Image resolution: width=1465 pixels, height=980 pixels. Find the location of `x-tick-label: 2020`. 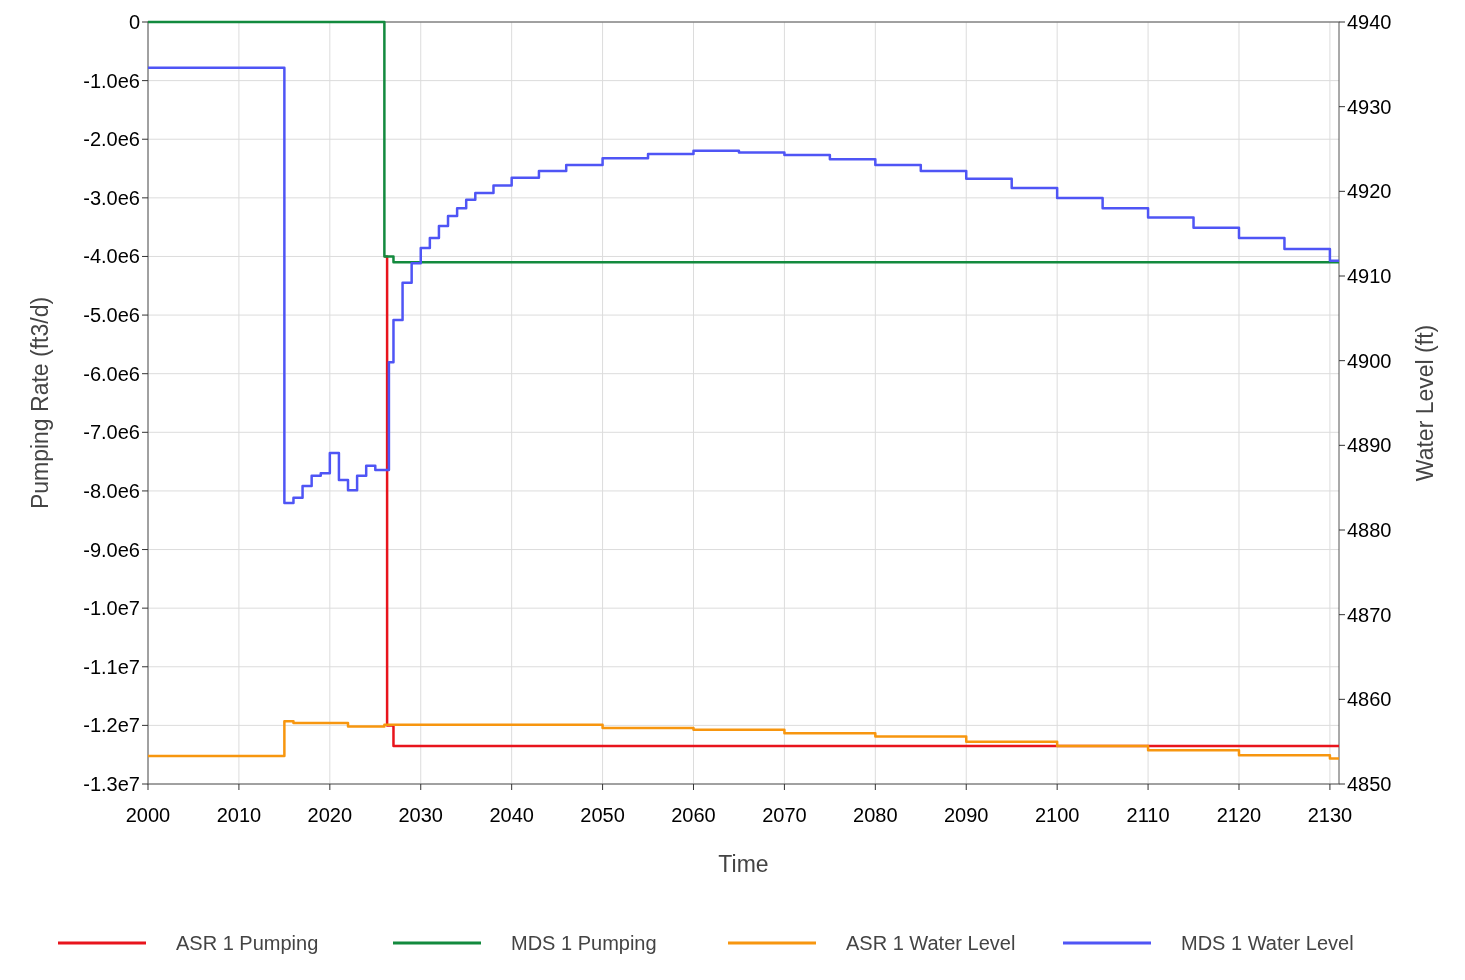

x-tick-label: 2020 is located at coordinates (330, 815).